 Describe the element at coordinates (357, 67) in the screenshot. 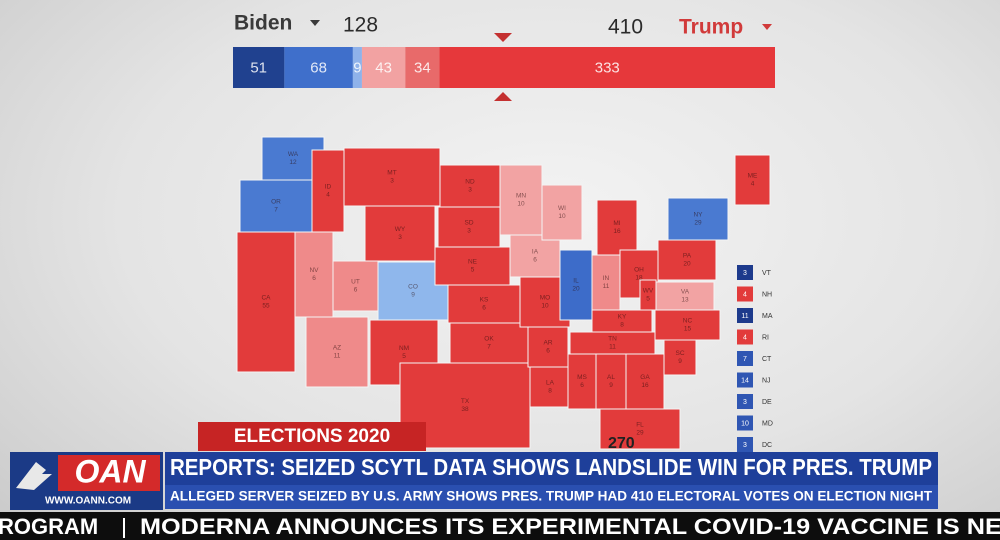

I see `segment-label: 9` at that location.